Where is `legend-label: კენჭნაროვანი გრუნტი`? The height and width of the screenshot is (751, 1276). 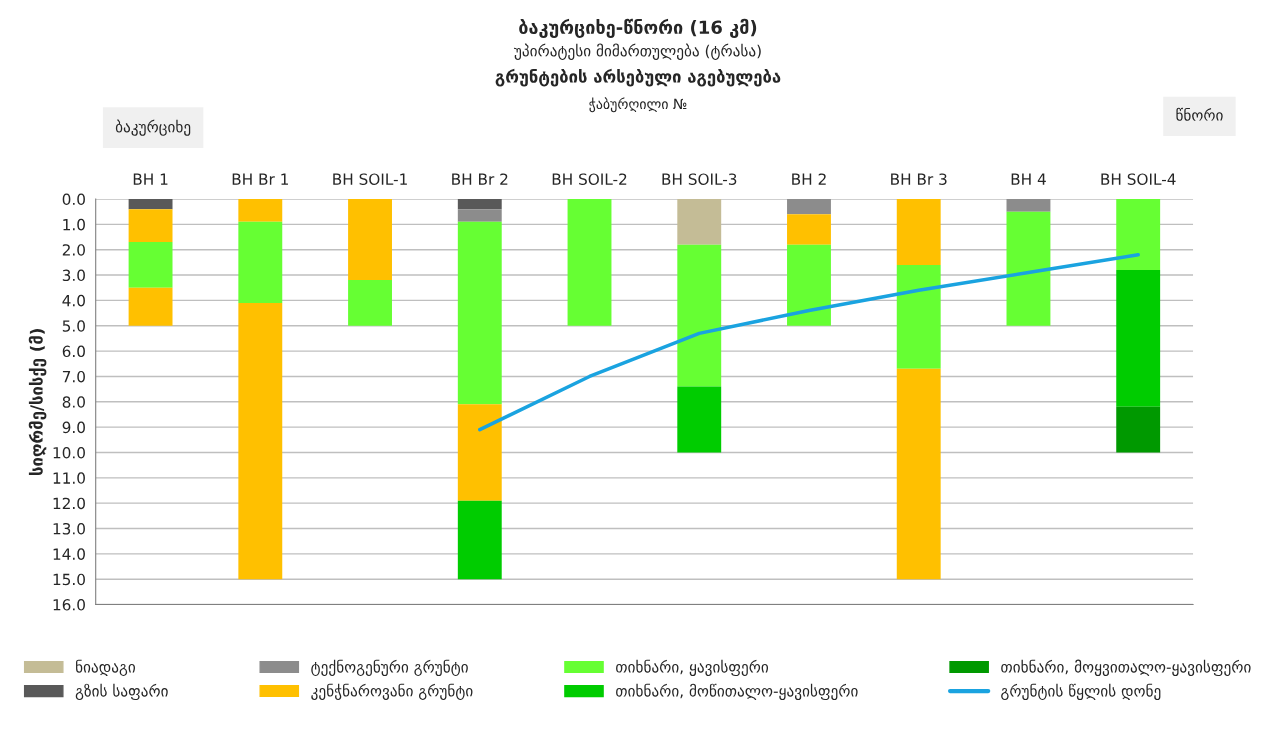
legend-label: კენჭნაროვანი გრუნტი is located at coordinates (392, 691).